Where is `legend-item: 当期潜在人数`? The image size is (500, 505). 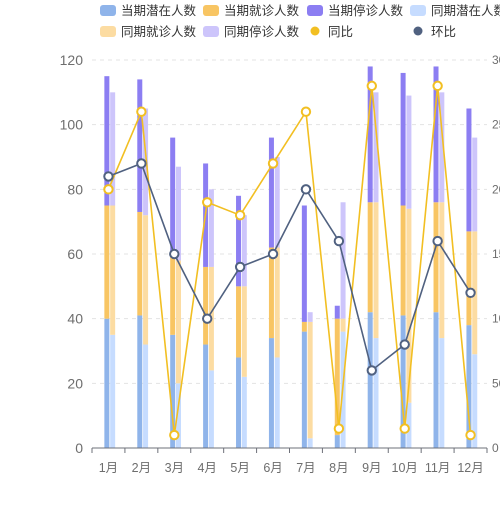 legend-item: 当期潜在人数 is located at coordinates (148, 10).